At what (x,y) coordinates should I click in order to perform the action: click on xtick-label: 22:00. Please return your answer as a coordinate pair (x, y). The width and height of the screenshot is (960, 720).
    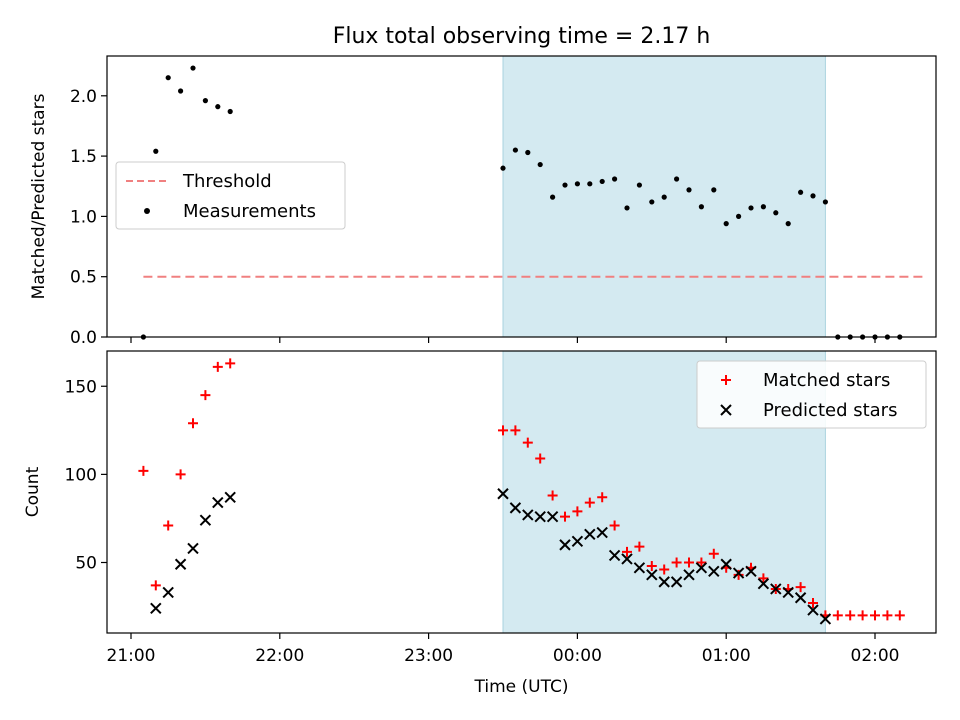
    Looking at the image, I should click on (279, 656).